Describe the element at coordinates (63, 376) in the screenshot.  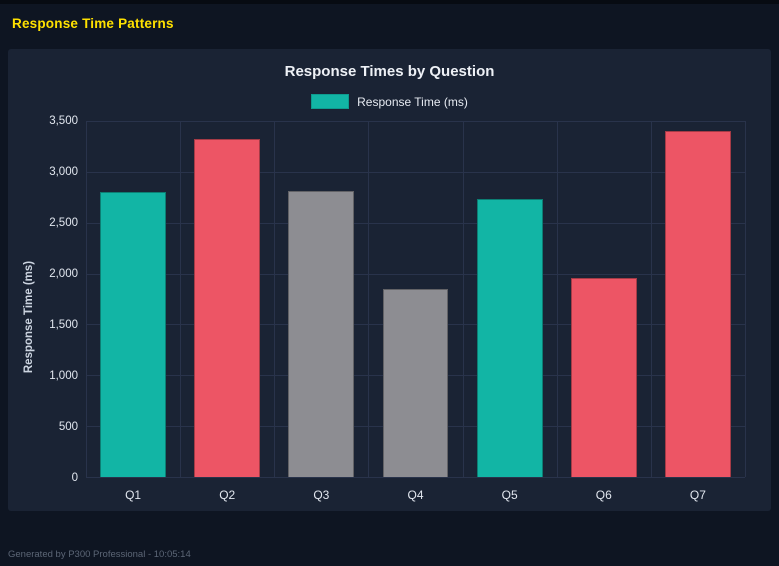
I see `y-tick-label: 1,000` at that location.